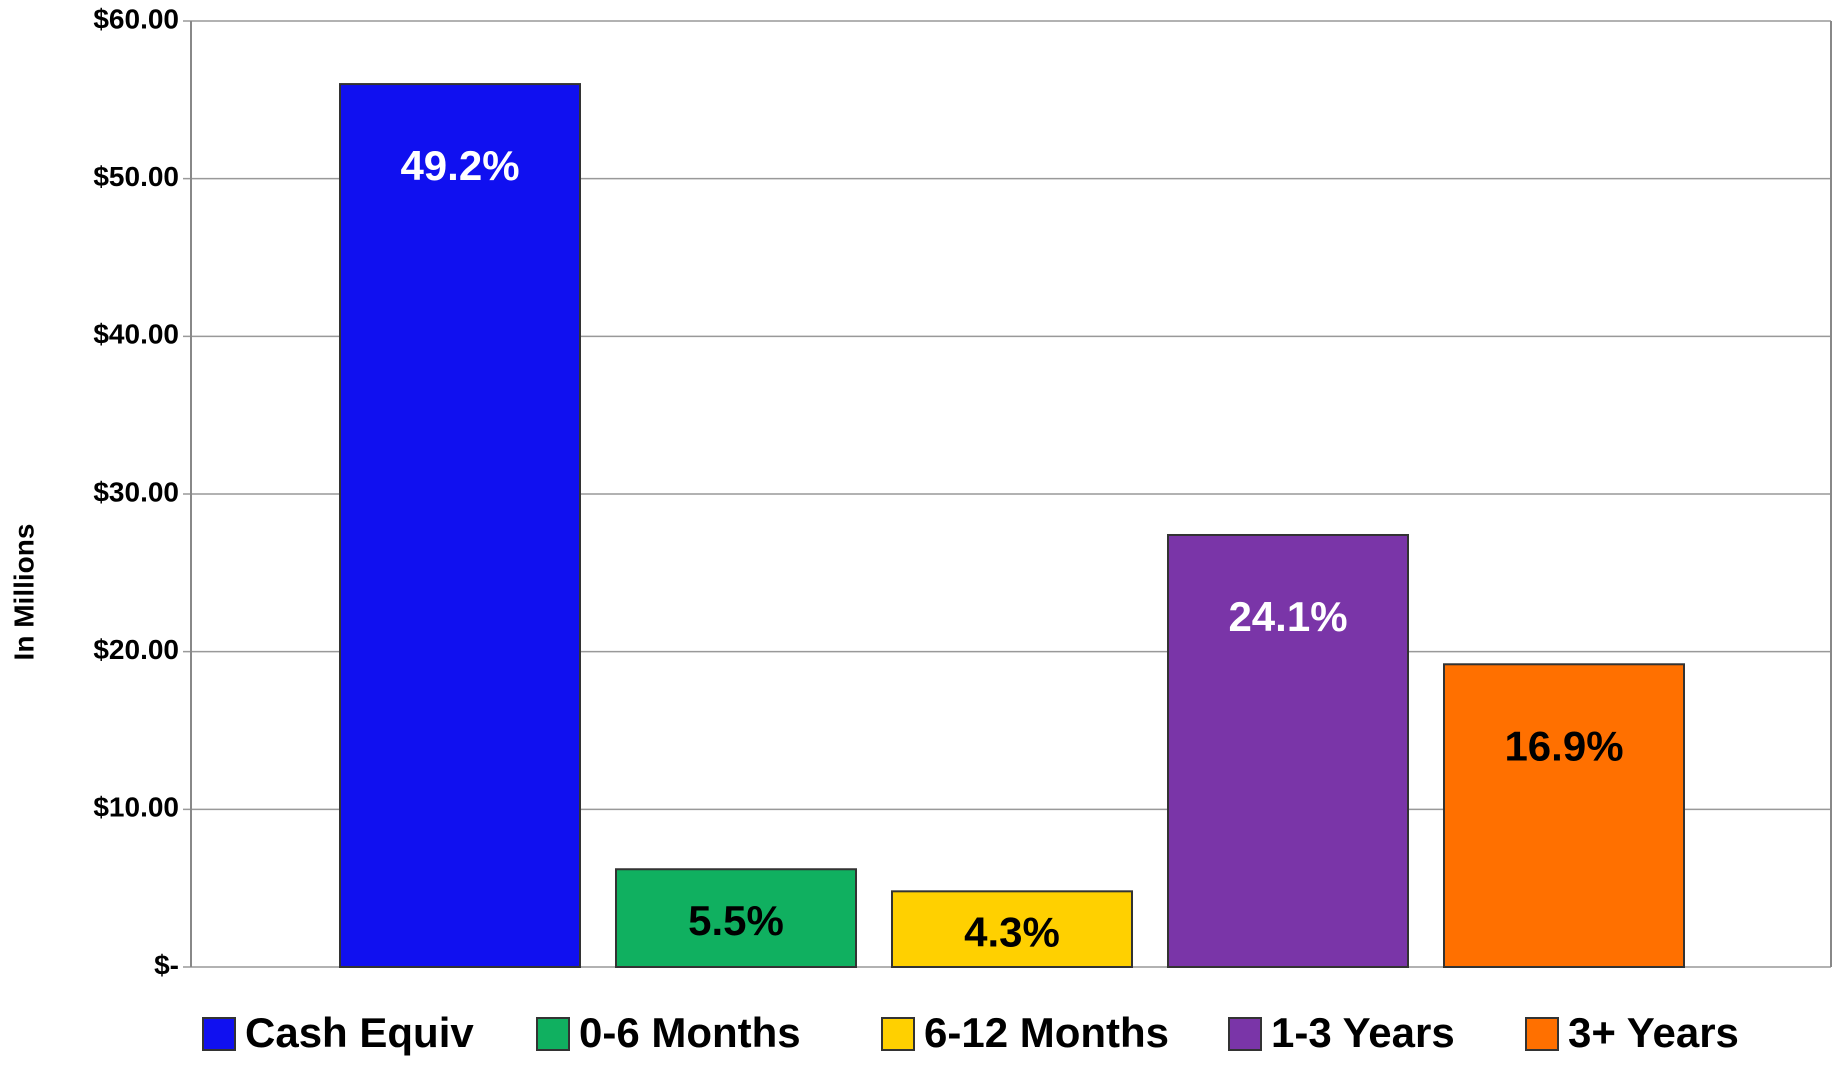  Describe the element at coordinates (459, 165) in the screenshot. I see `data-label: 49.2%` at that location.